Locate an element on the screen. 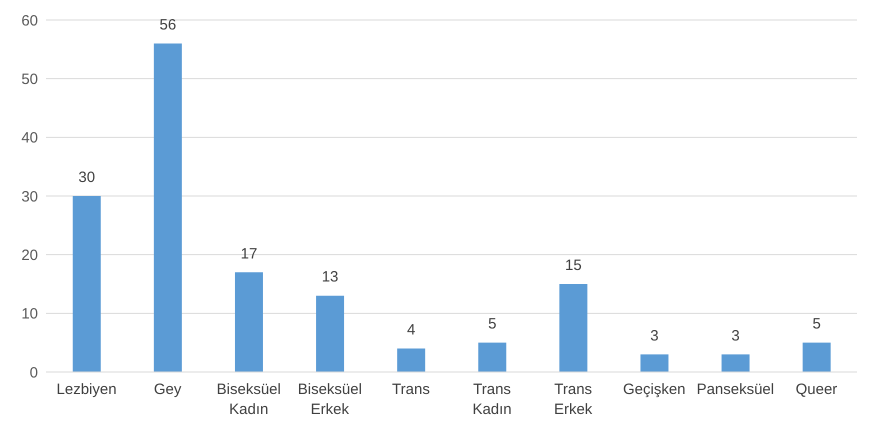 This screenshot has height=432, width=869. x-tick-label: Queer is located at coordinates (817, 389).